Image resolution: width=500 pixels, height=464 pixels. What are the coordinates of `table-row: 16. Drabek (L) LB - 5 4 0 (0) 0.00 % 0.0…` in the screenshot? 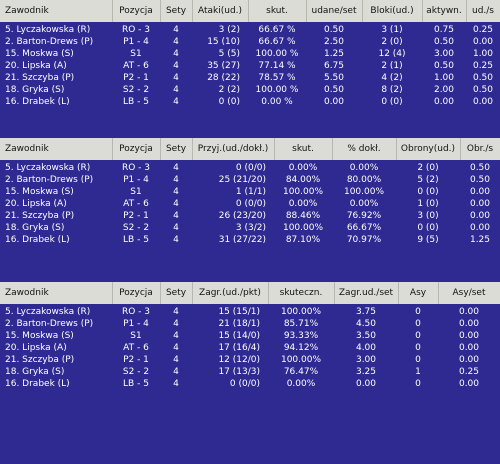 It's located at (250, 102).